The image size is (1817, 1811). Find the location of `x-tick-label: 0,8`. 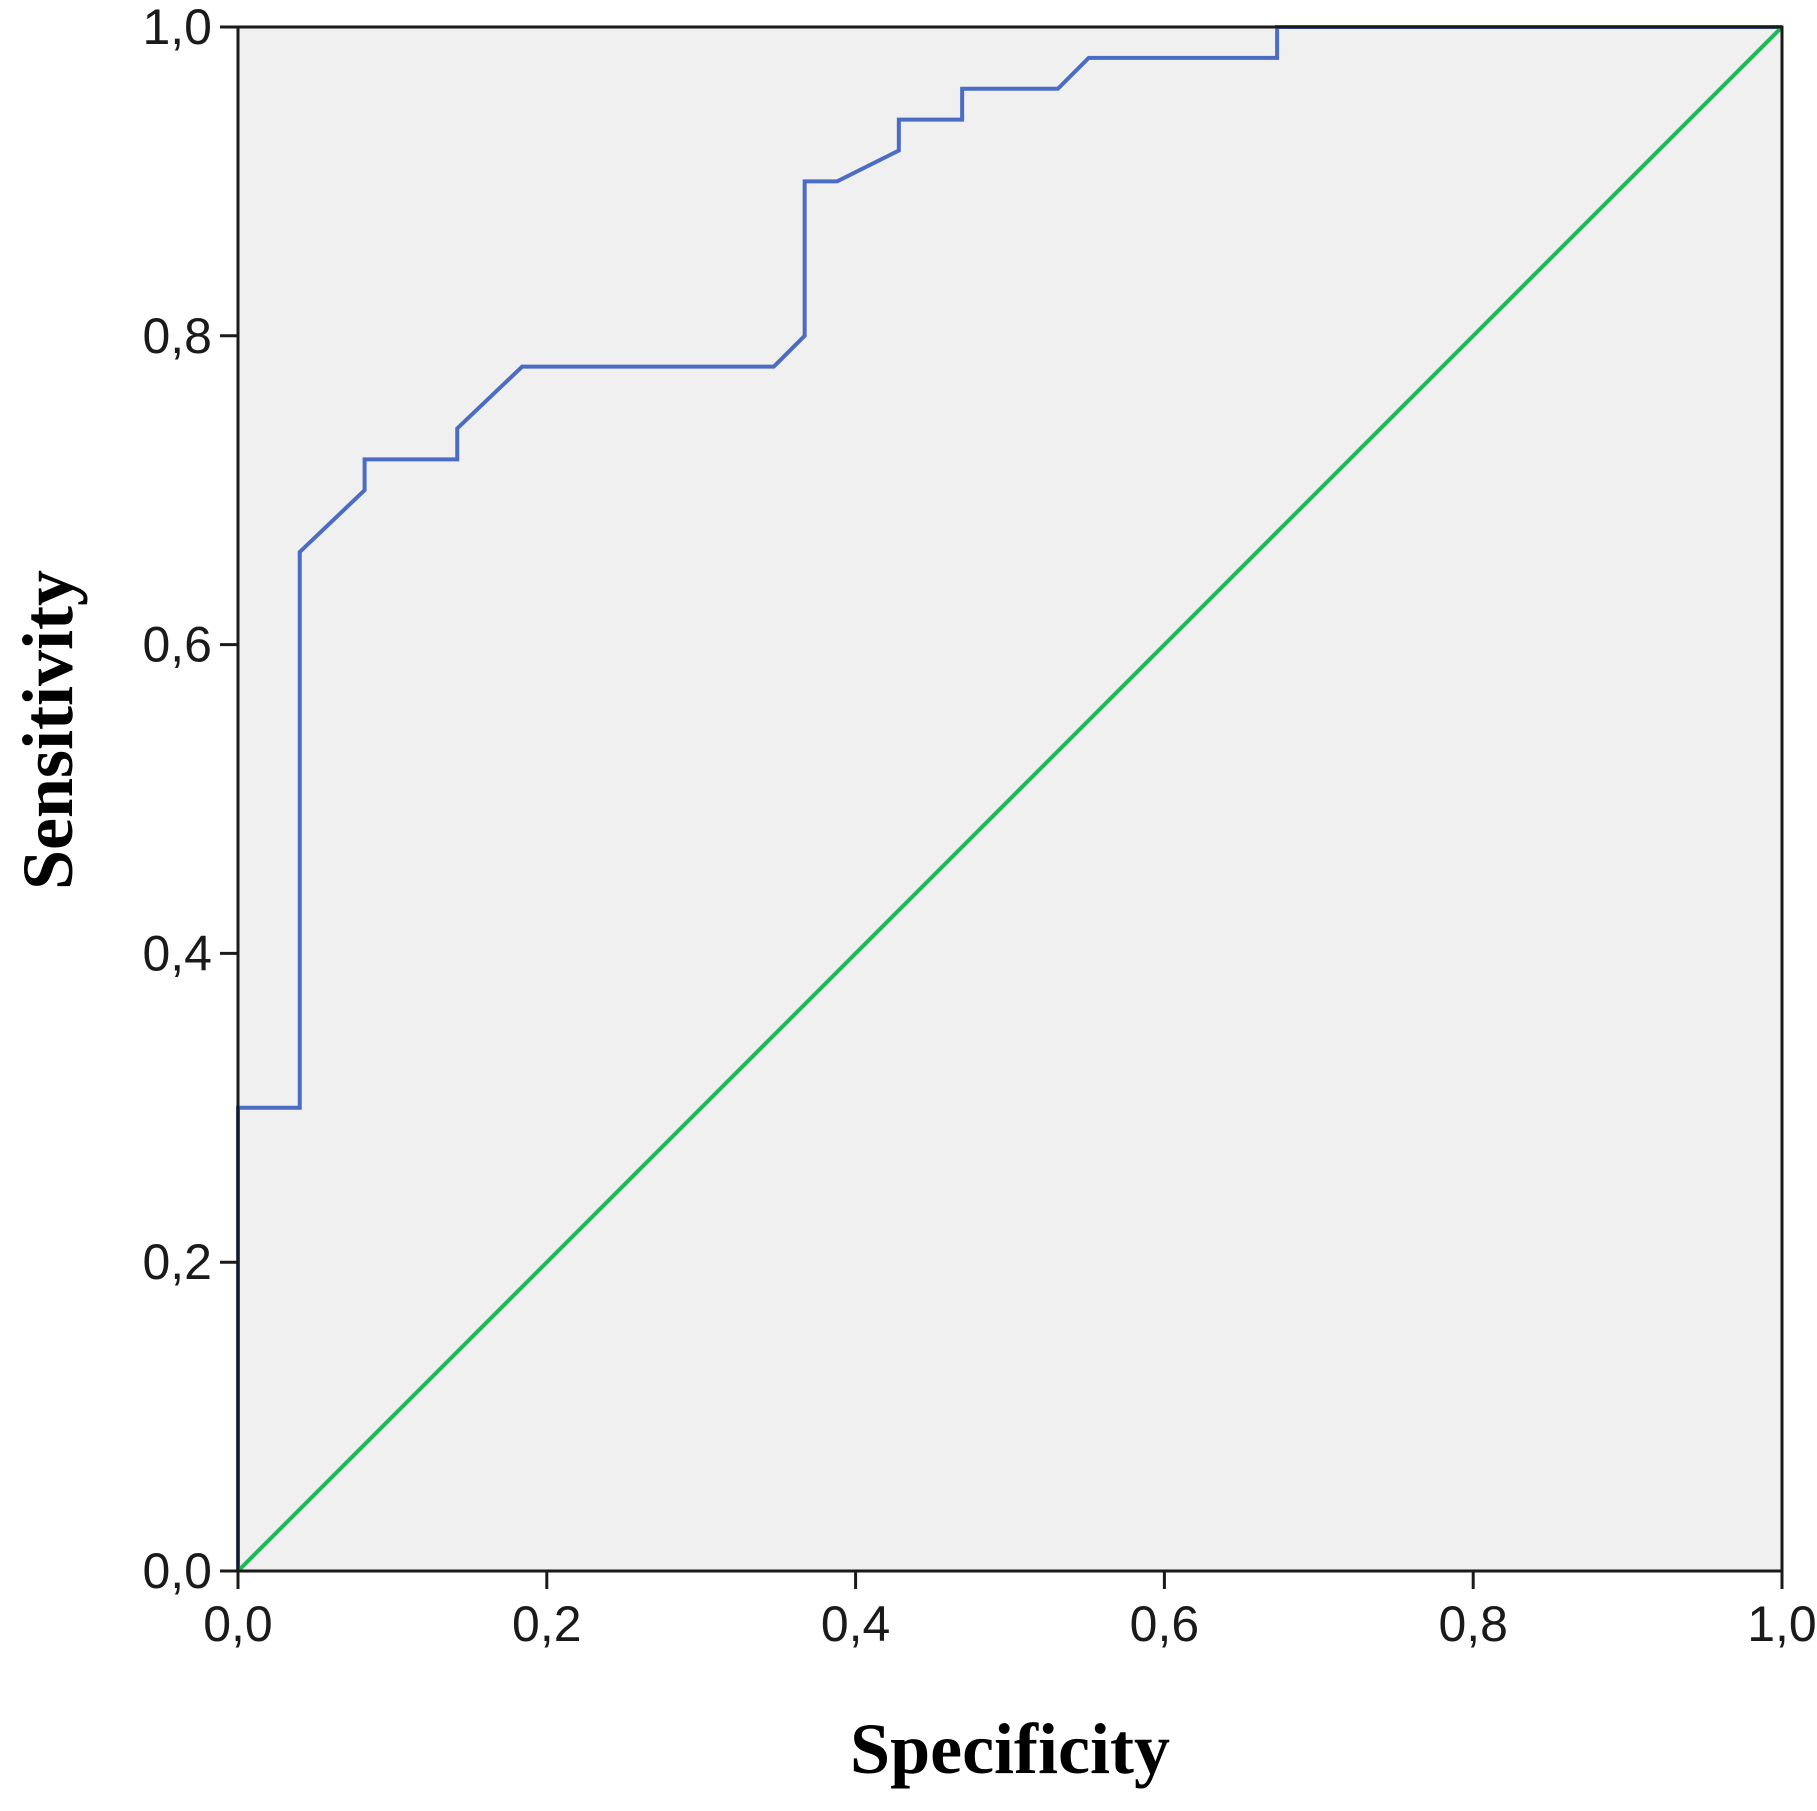

x-tick-label: 0,8 is located at coordinates (1473, 1624).